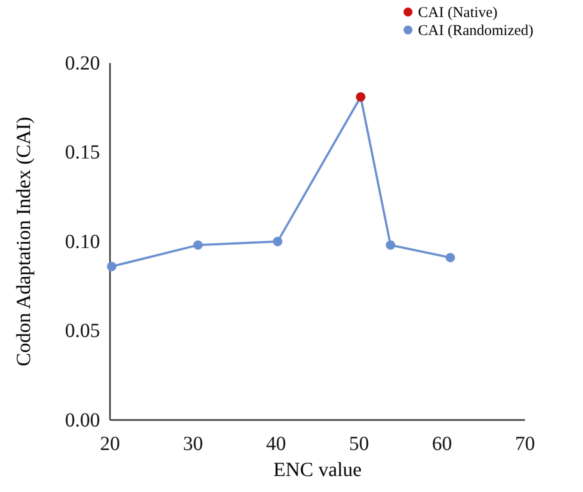 The height and width of the screenshot is (492, 583). I want to click on legend-label: CAI (Randomized), so click(476, 31).